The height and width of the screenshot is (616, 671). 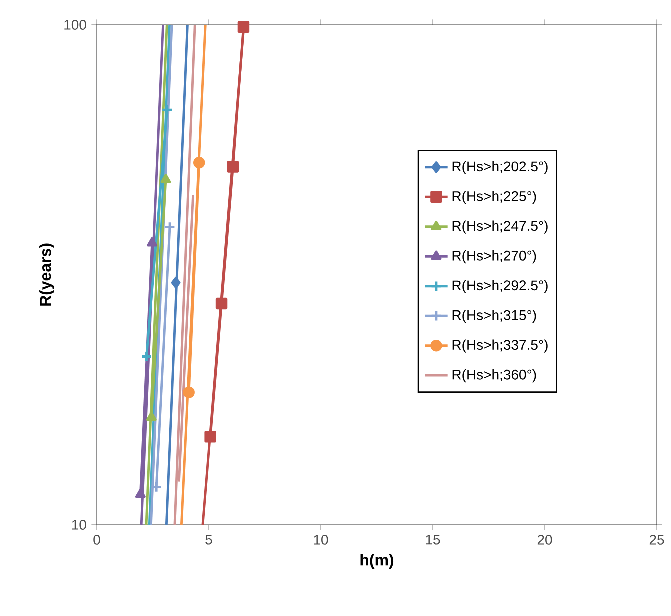 I want to click on x-tick-label: 0, so click(x=97, y=540).